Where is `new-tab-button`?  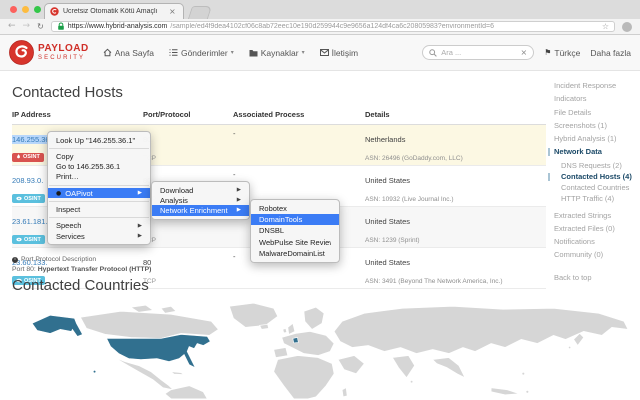 new-tab-button is located at coordinates (200, 12).